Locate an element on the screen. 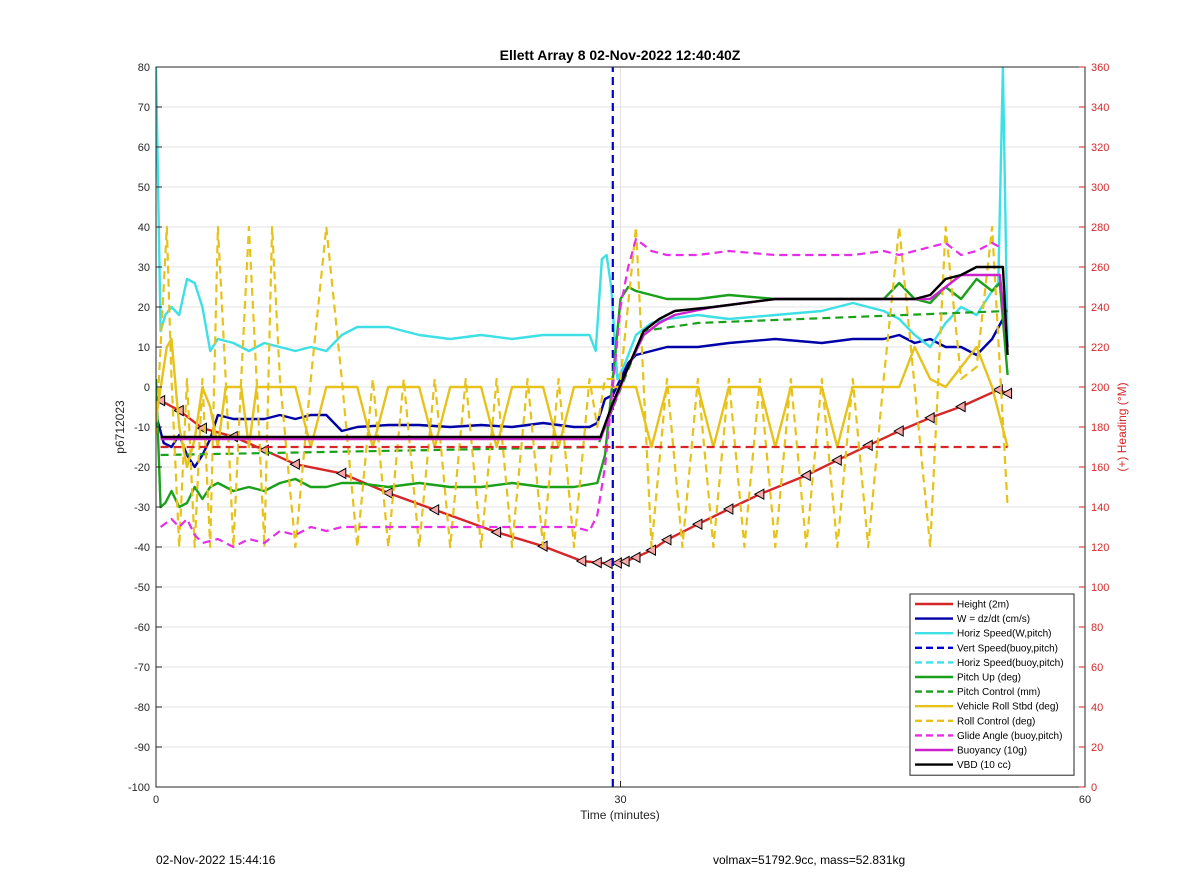 The image size is (1200, 885). y2-tick-label: 20 is located at coordinates (1097, 748).